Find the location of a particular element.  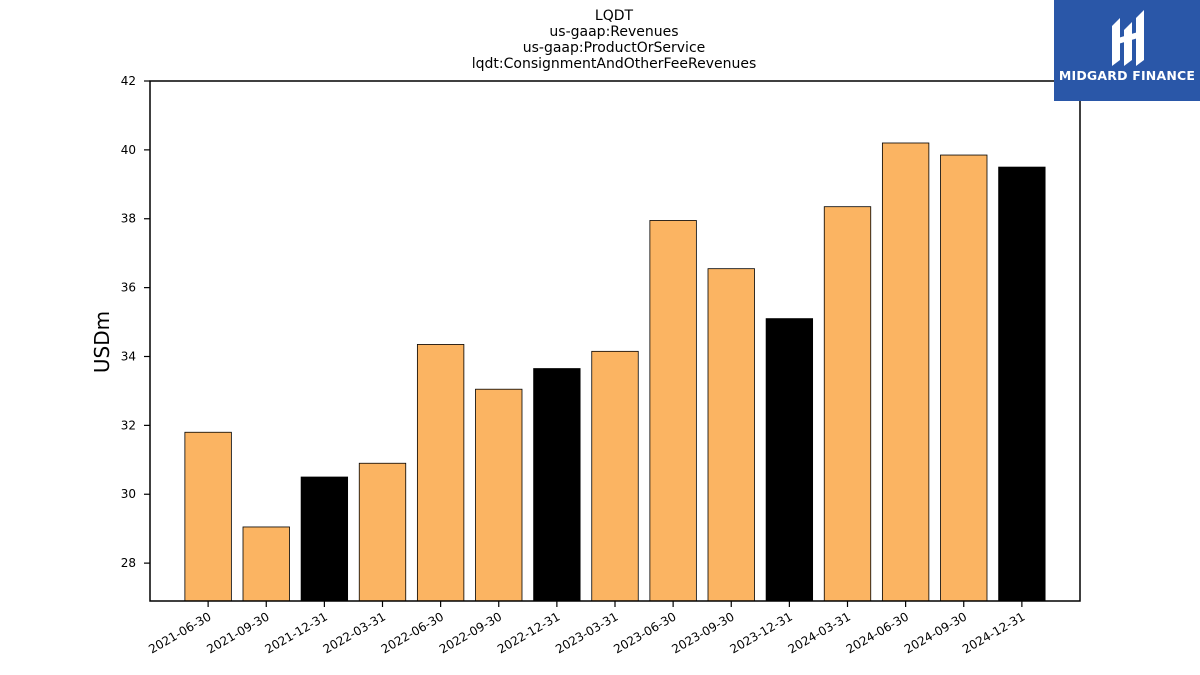

x-tick-label: 2022-09-30 is located at coordinates (470, 632).